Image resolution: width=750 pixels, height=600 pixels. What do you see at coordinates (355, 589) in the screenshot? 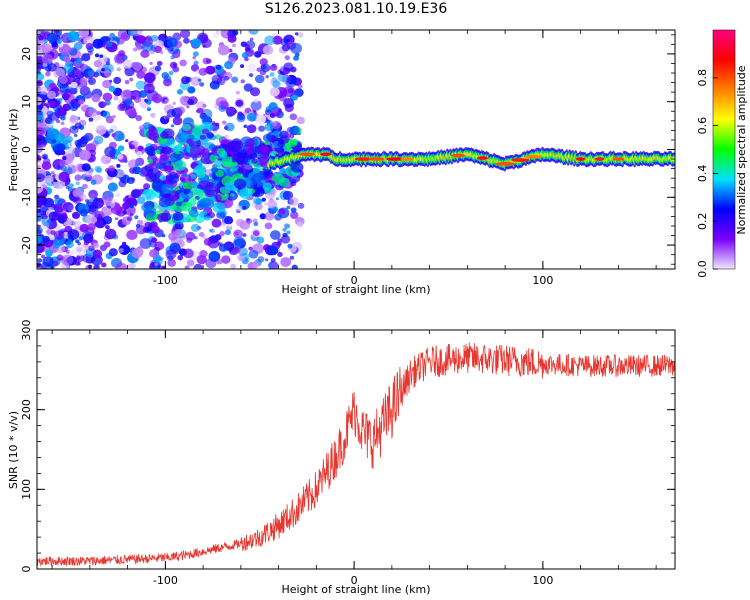
I see `snr-x-axis-label: Height of straight line (km)` at bounding box center [355, 589].